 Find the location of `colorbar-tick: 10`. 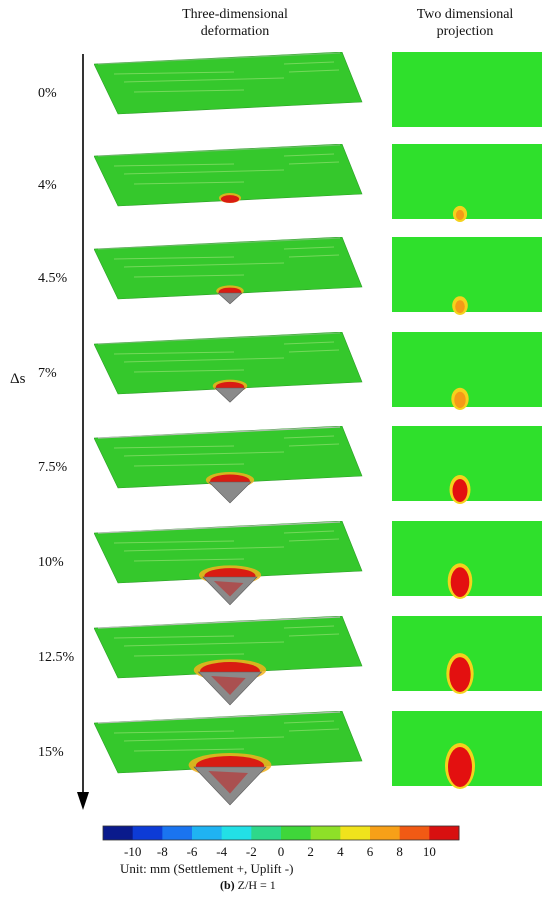

colorbar-tick: 10 is located at coordinates (429, 851).